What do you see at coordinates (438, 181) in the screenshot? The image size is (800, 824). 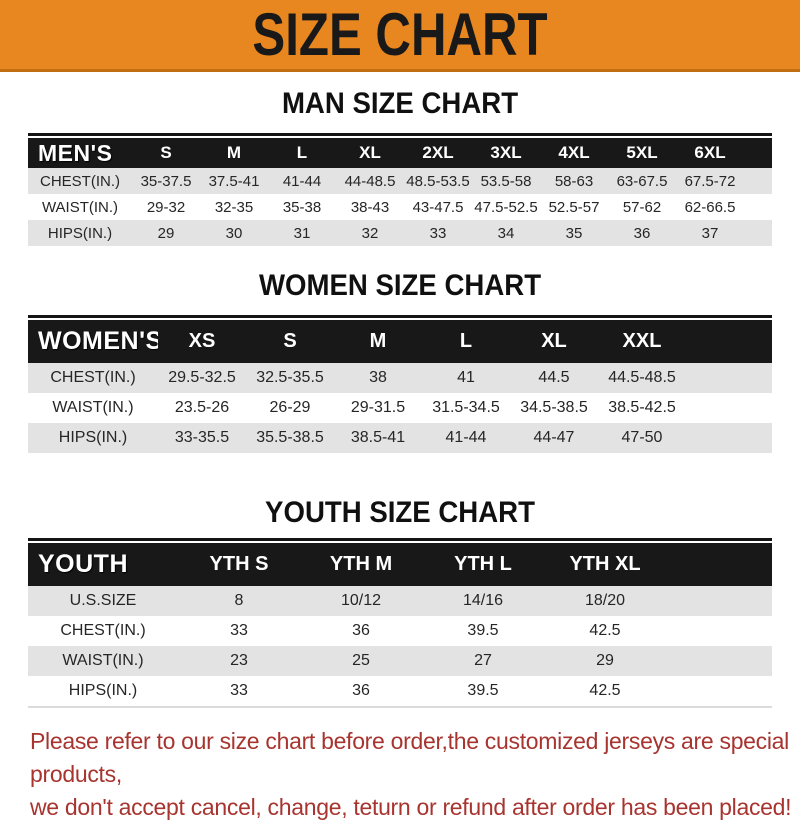 I see `size-value-cell: 48.5-53.5` at bounding box center [438, 181].